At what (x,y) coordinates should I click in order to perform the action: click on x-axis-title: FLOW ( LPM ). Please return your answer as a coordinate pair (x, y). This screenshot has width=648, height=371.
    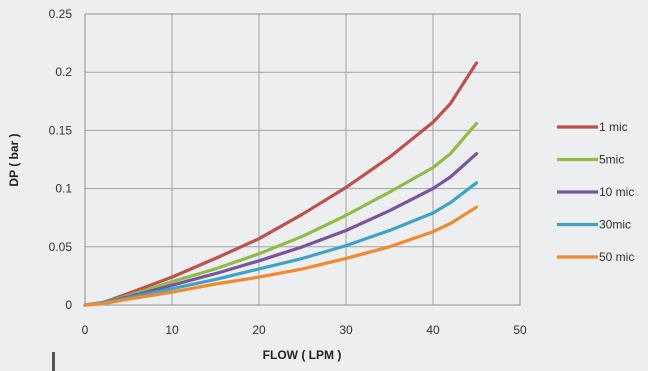
    Looking at the image, I should click on (302, 355).